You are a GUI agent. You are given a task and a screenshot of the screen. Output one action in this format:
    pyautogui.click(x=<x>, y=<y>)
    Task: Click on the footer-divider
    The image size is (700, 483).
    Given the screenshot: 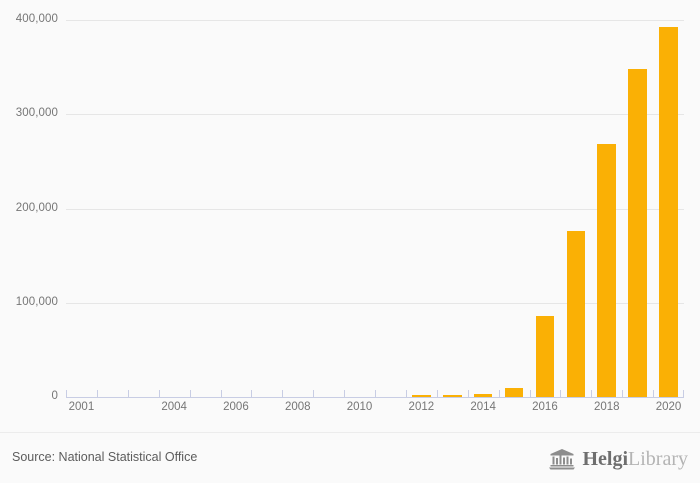 What is the action you would take?
    pyautogui.click(x=350, y=432)
    